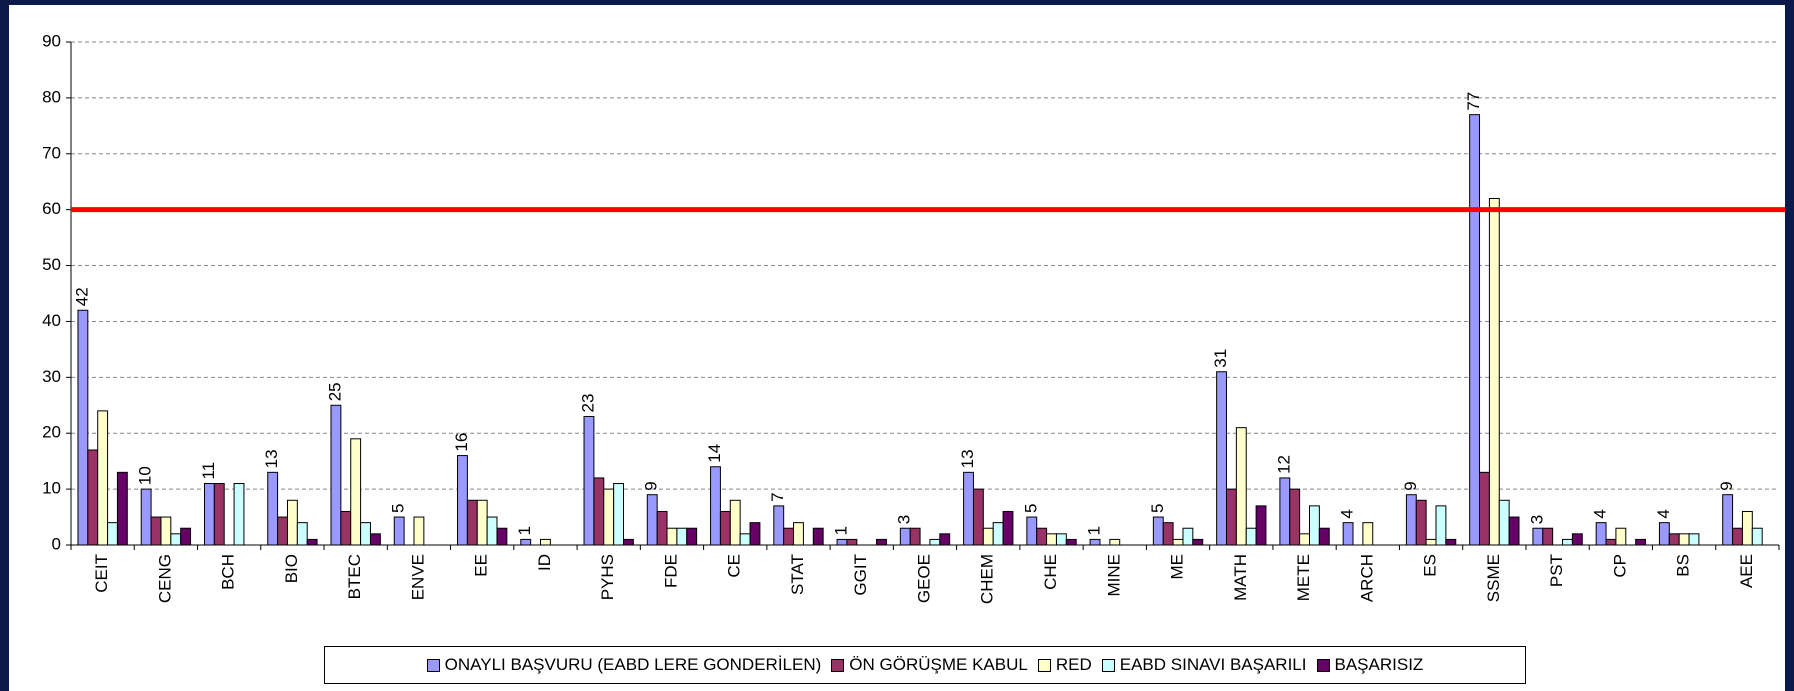 The width and height of the screenshot is (1794, 691). What do you see at coordinates (1366, 578) in the screenshot?
I see `x-tick-label: ARCH` at bounding box center [1366, 578].